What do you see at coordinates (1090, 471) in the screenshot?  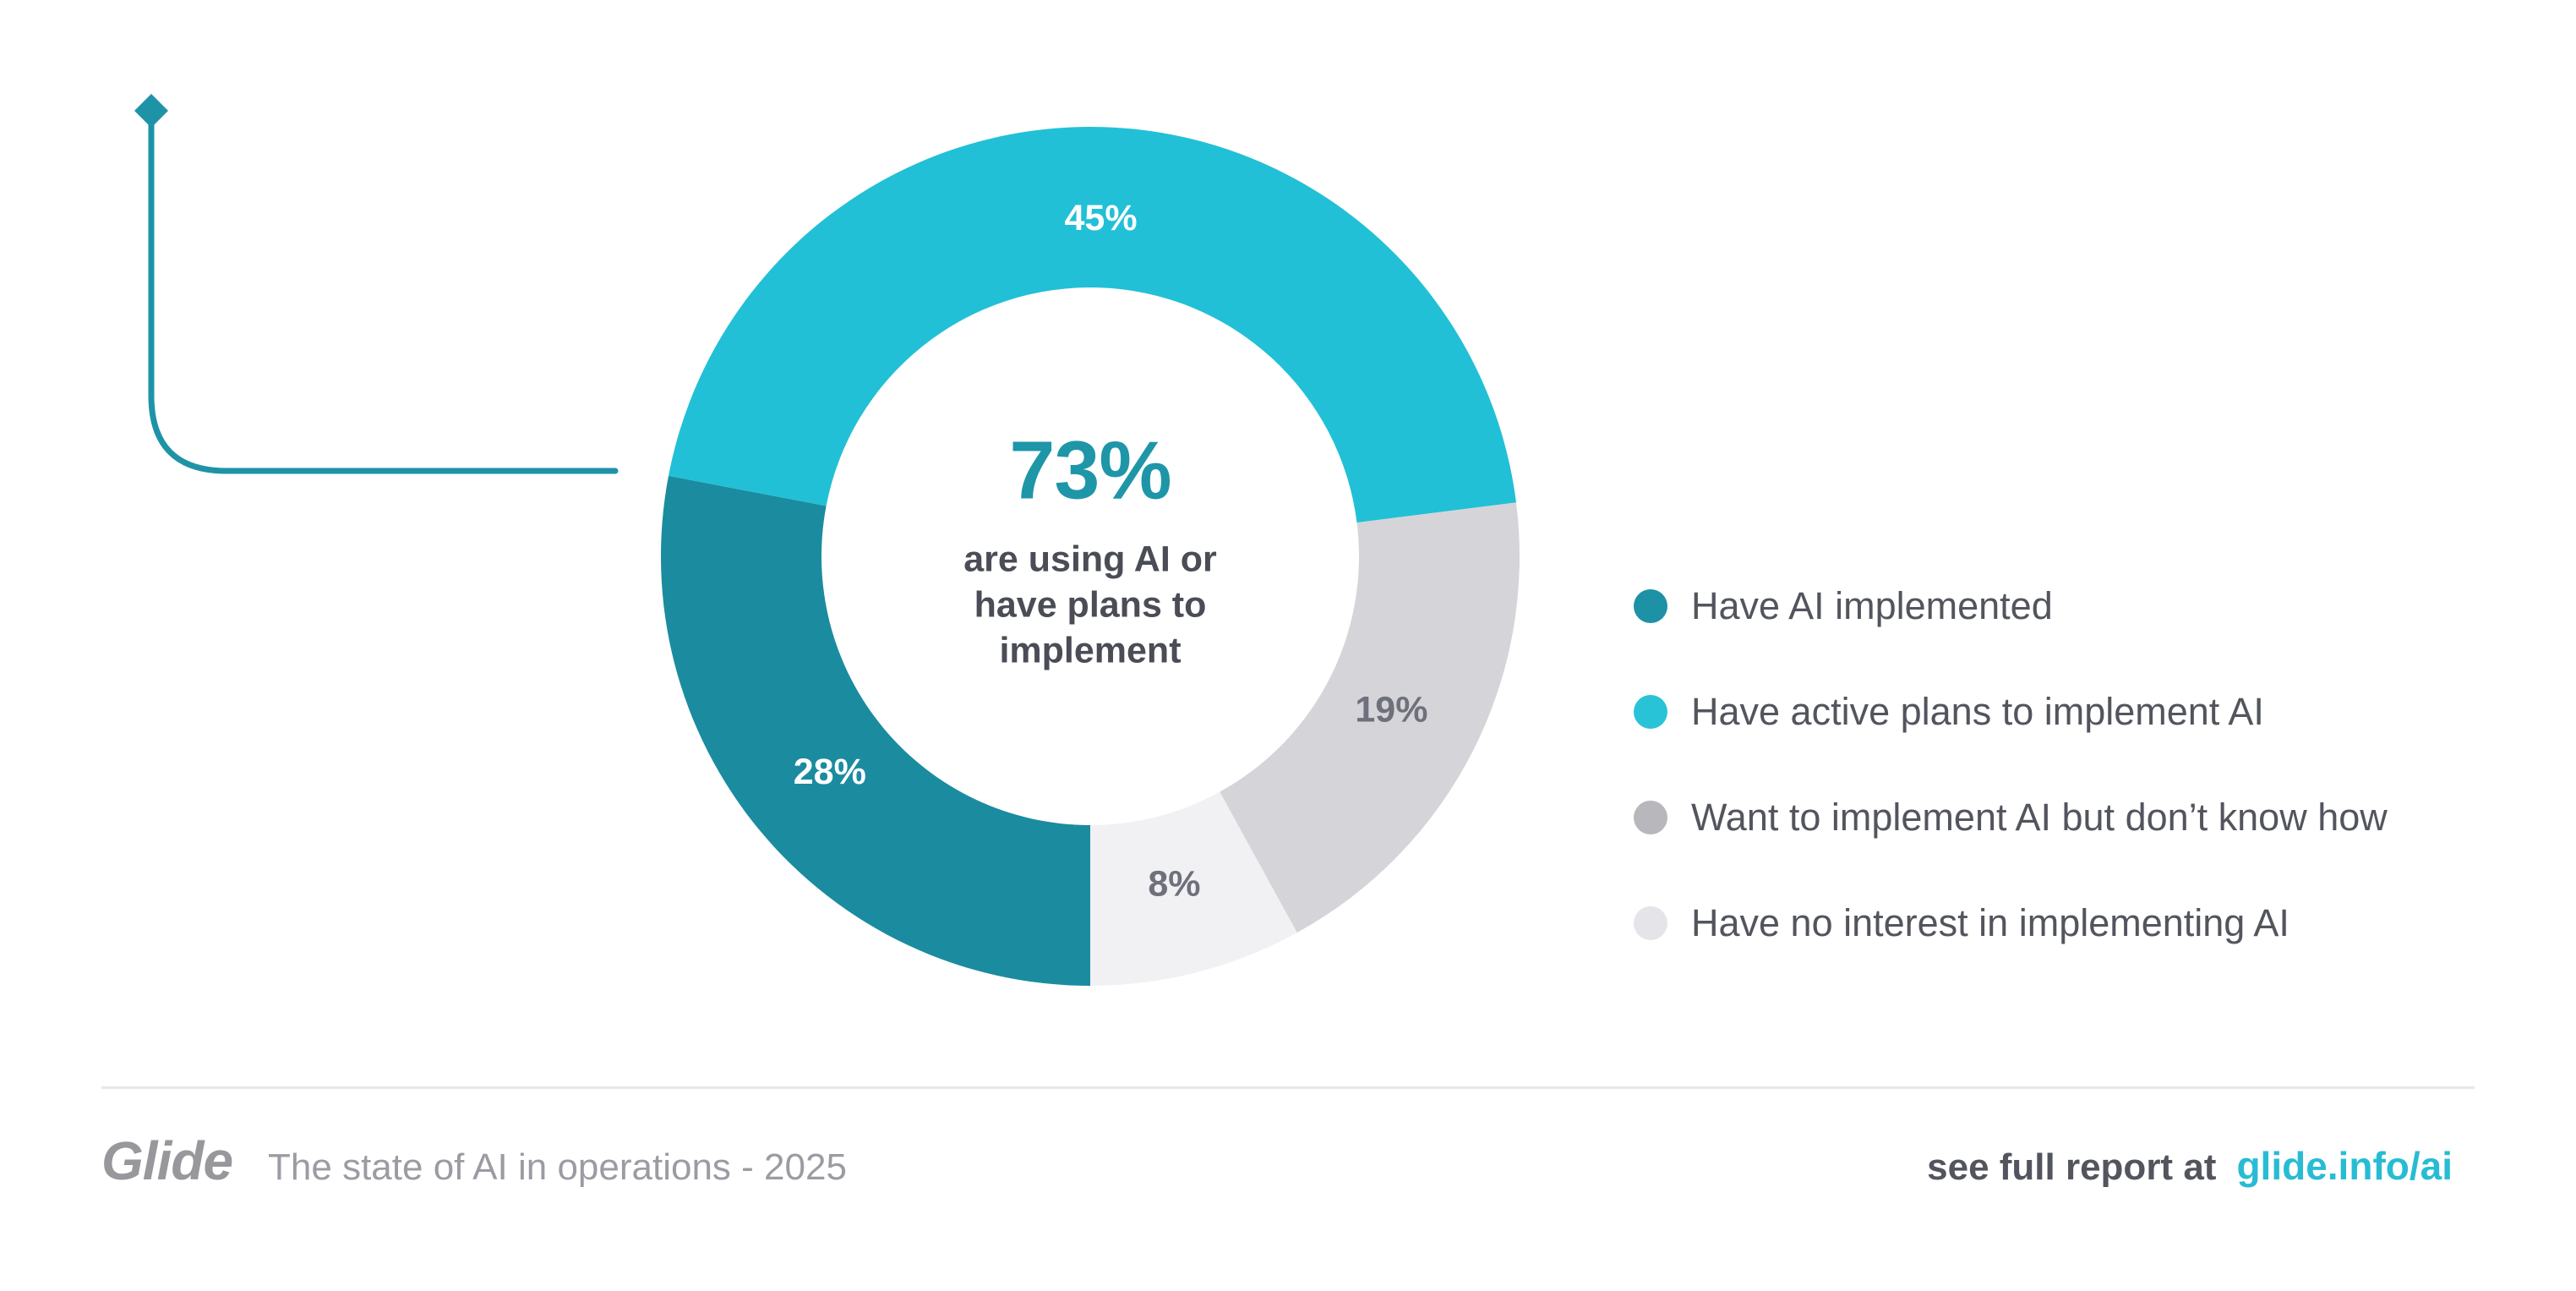 I see `center-value: 73%` at bounding box center [1090, 471].